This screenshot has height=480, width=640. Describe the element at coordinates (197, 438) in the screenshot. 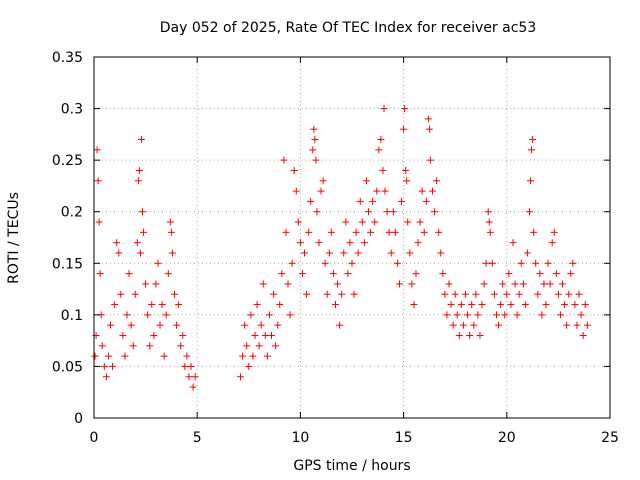

I see `x-tick-label: 5` at that location.